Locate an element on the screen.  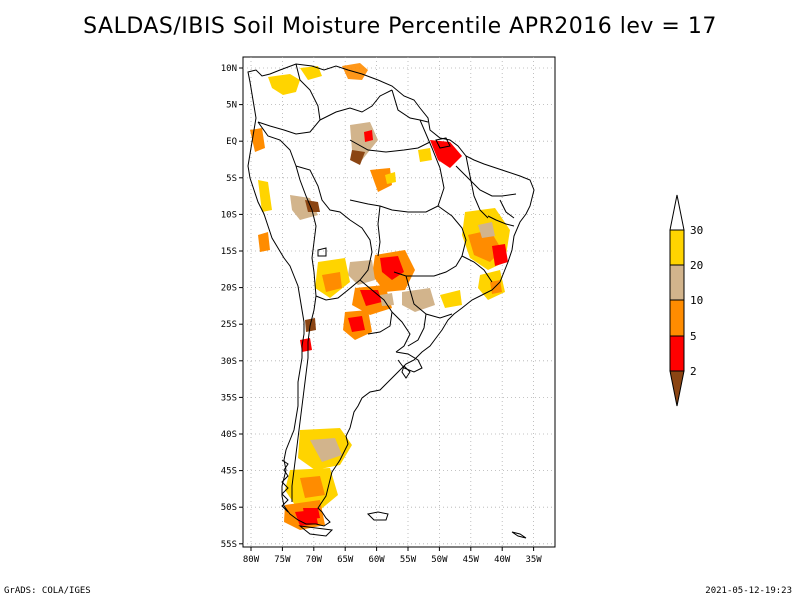
legend-arrow-top is located at coordinates (677, 212).